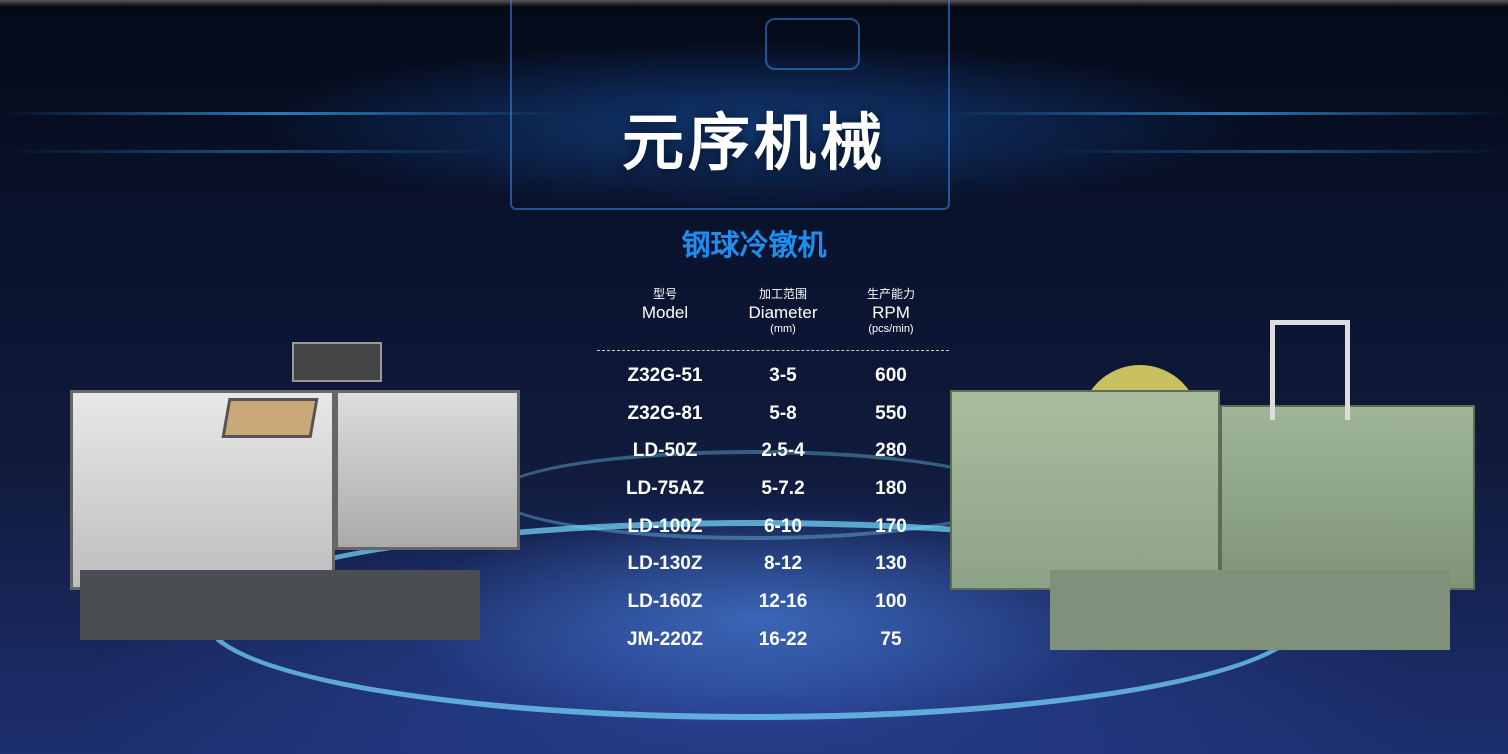 Image resolution: width=1508 pixels, height=754 pixels. Describe the element at coordinates (665, 488) in the screenshot. I see `cell-model: LD-75AZ` at that location.